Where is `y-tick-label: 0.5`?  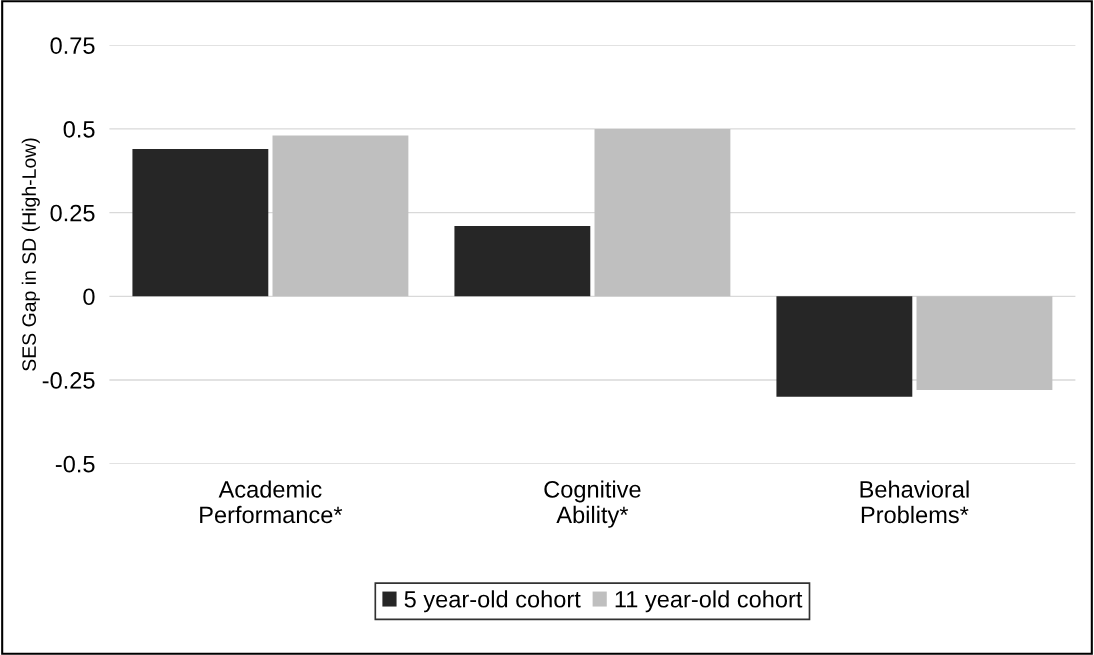 y-tick-label: 0.5 is located at coordinates (79, 129).